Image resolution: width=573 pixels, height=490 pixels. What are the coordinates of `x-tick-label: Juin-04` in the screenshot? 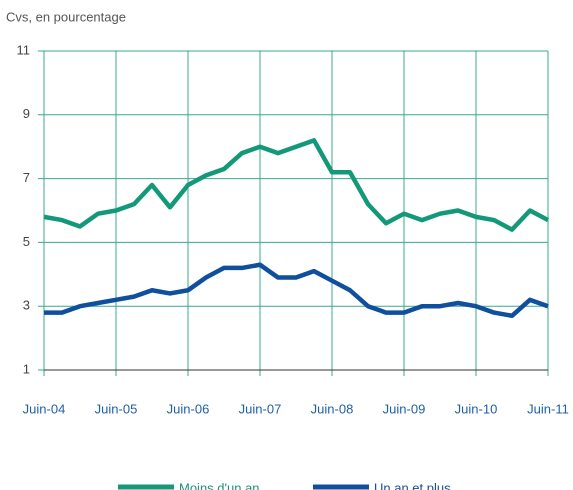 It's located at (44, 408).